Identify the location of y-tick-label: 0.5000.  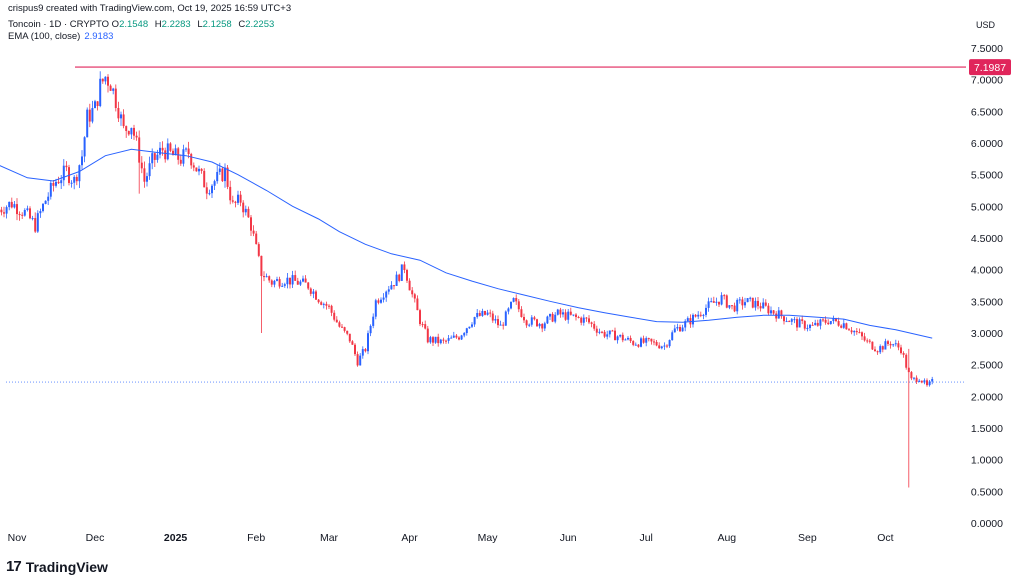
(987, 492).